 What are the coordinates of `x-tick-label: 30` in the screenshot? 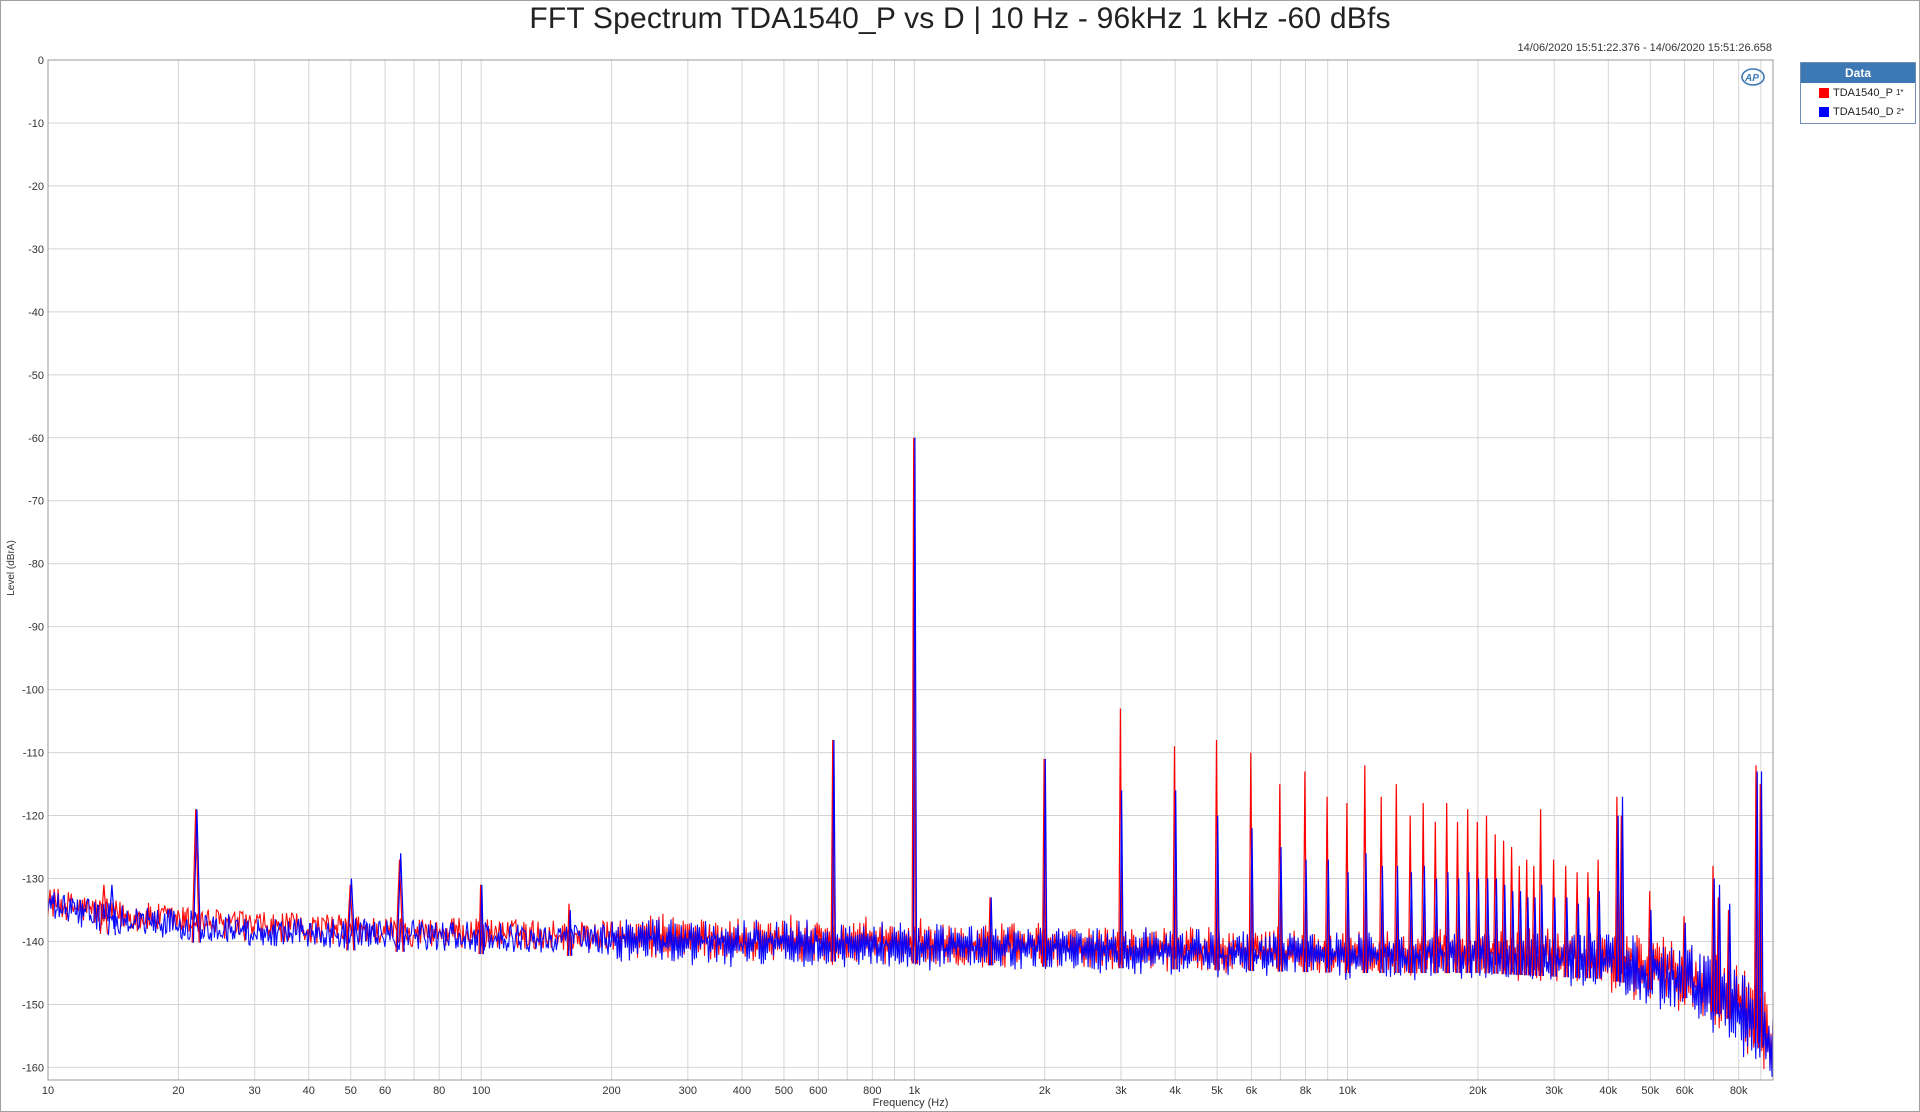 It's located at (255, 1091).